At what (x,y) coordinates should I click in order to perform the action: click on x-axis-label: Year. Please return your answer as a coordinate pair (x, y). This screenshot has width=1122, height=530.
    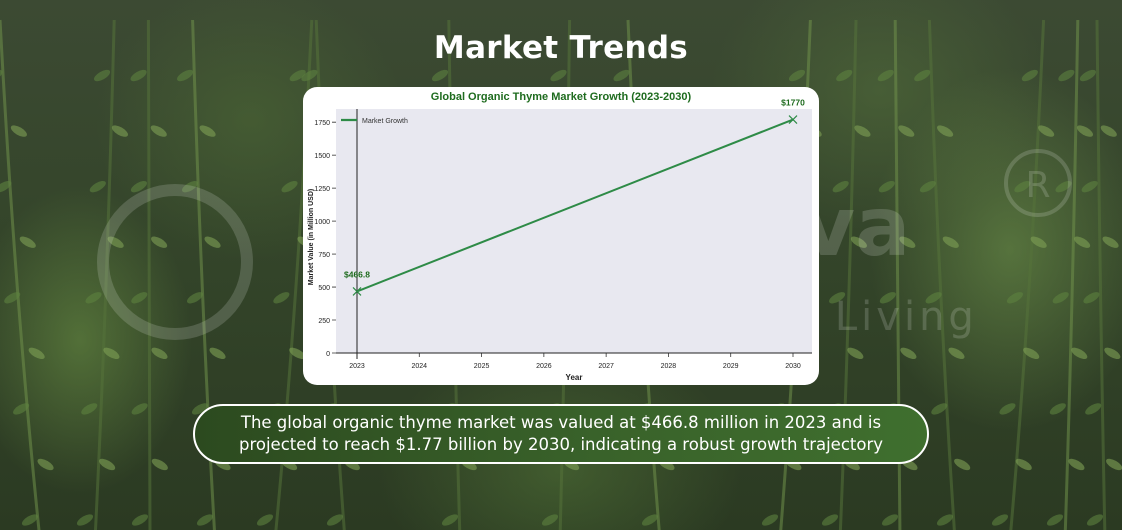
    Looking at the image, I should click on (574, 377).